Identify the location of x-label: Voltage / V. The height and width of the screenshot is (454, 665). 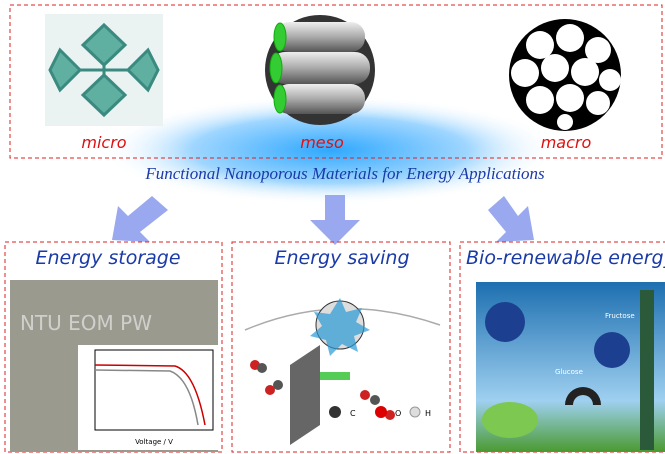
(154, 442).